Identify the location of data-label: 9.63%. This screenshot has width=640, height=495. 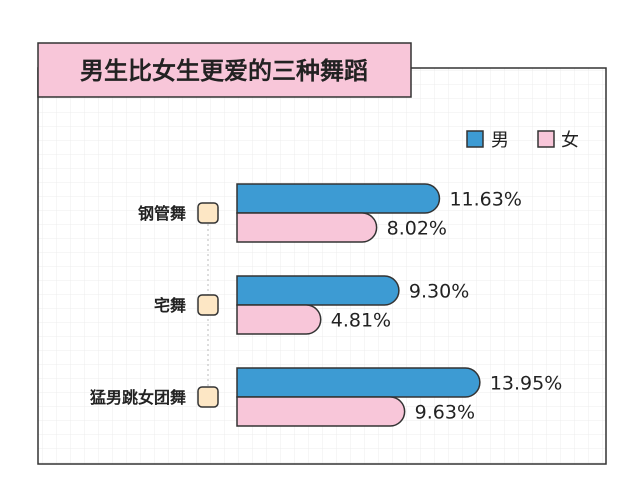
(445, 413).